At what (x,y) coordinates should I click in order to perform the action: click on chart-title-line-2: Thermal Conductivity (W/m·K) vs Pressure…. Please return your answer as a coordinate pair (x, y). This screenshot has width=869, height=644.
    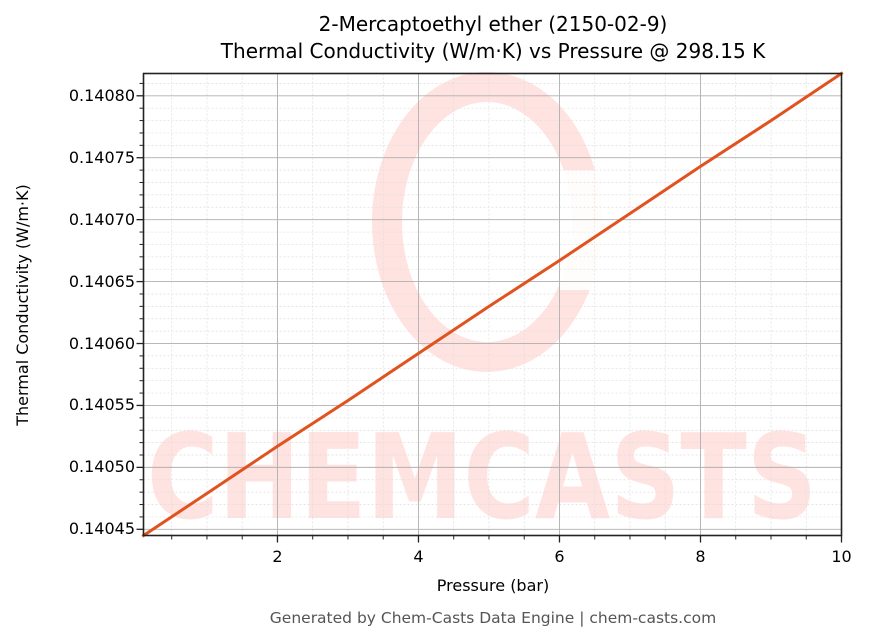
    Looking at the image, I should click on (493, 51).